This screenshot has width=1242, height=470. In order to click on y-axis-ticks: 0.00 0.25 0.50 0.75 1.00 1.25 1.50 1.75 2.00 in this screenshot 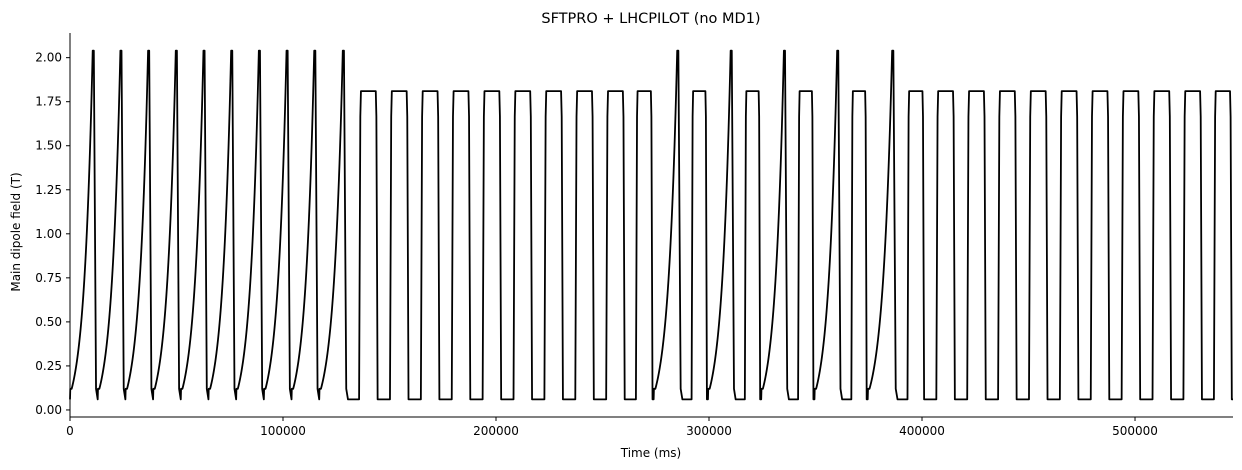, I will do `click(52, 234)`.